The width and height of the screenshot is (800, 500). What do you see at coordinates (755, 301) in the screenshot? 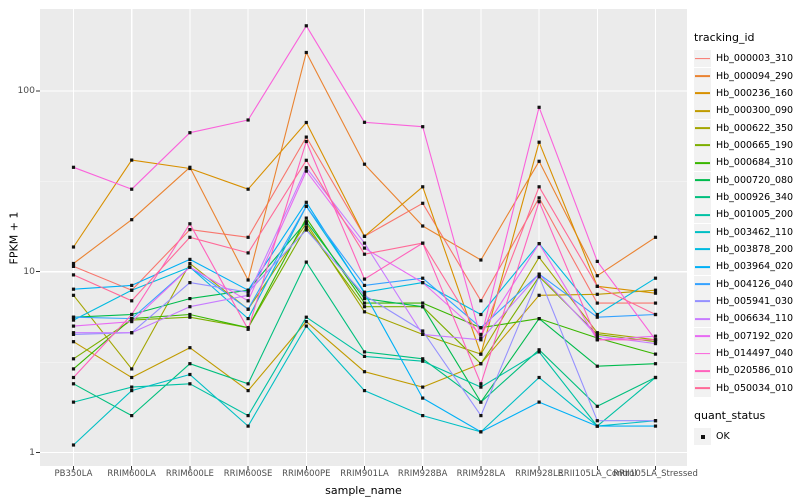
I see `legend-item-label: Hb_005941_030` at bounding box center [755, 301].